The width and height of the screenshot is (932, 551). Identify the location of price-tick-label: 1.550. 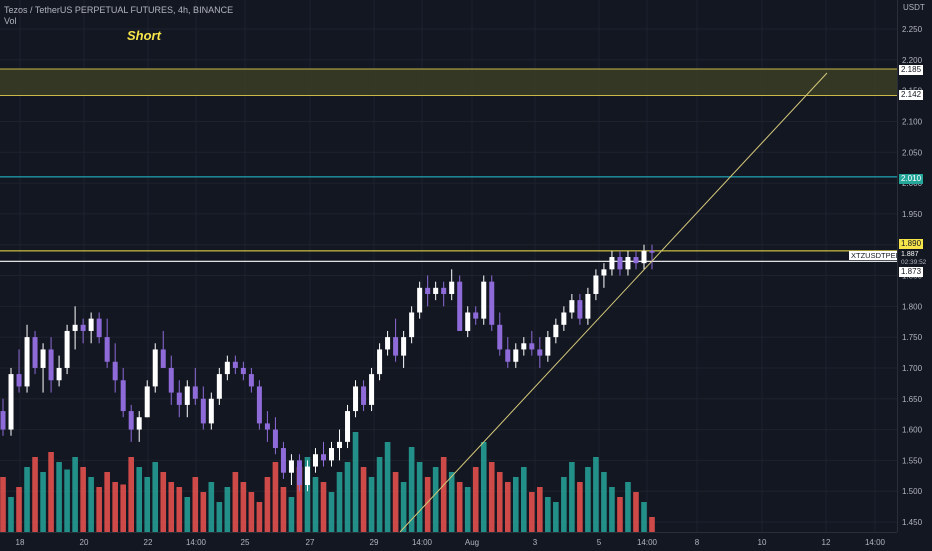
(912, 460).